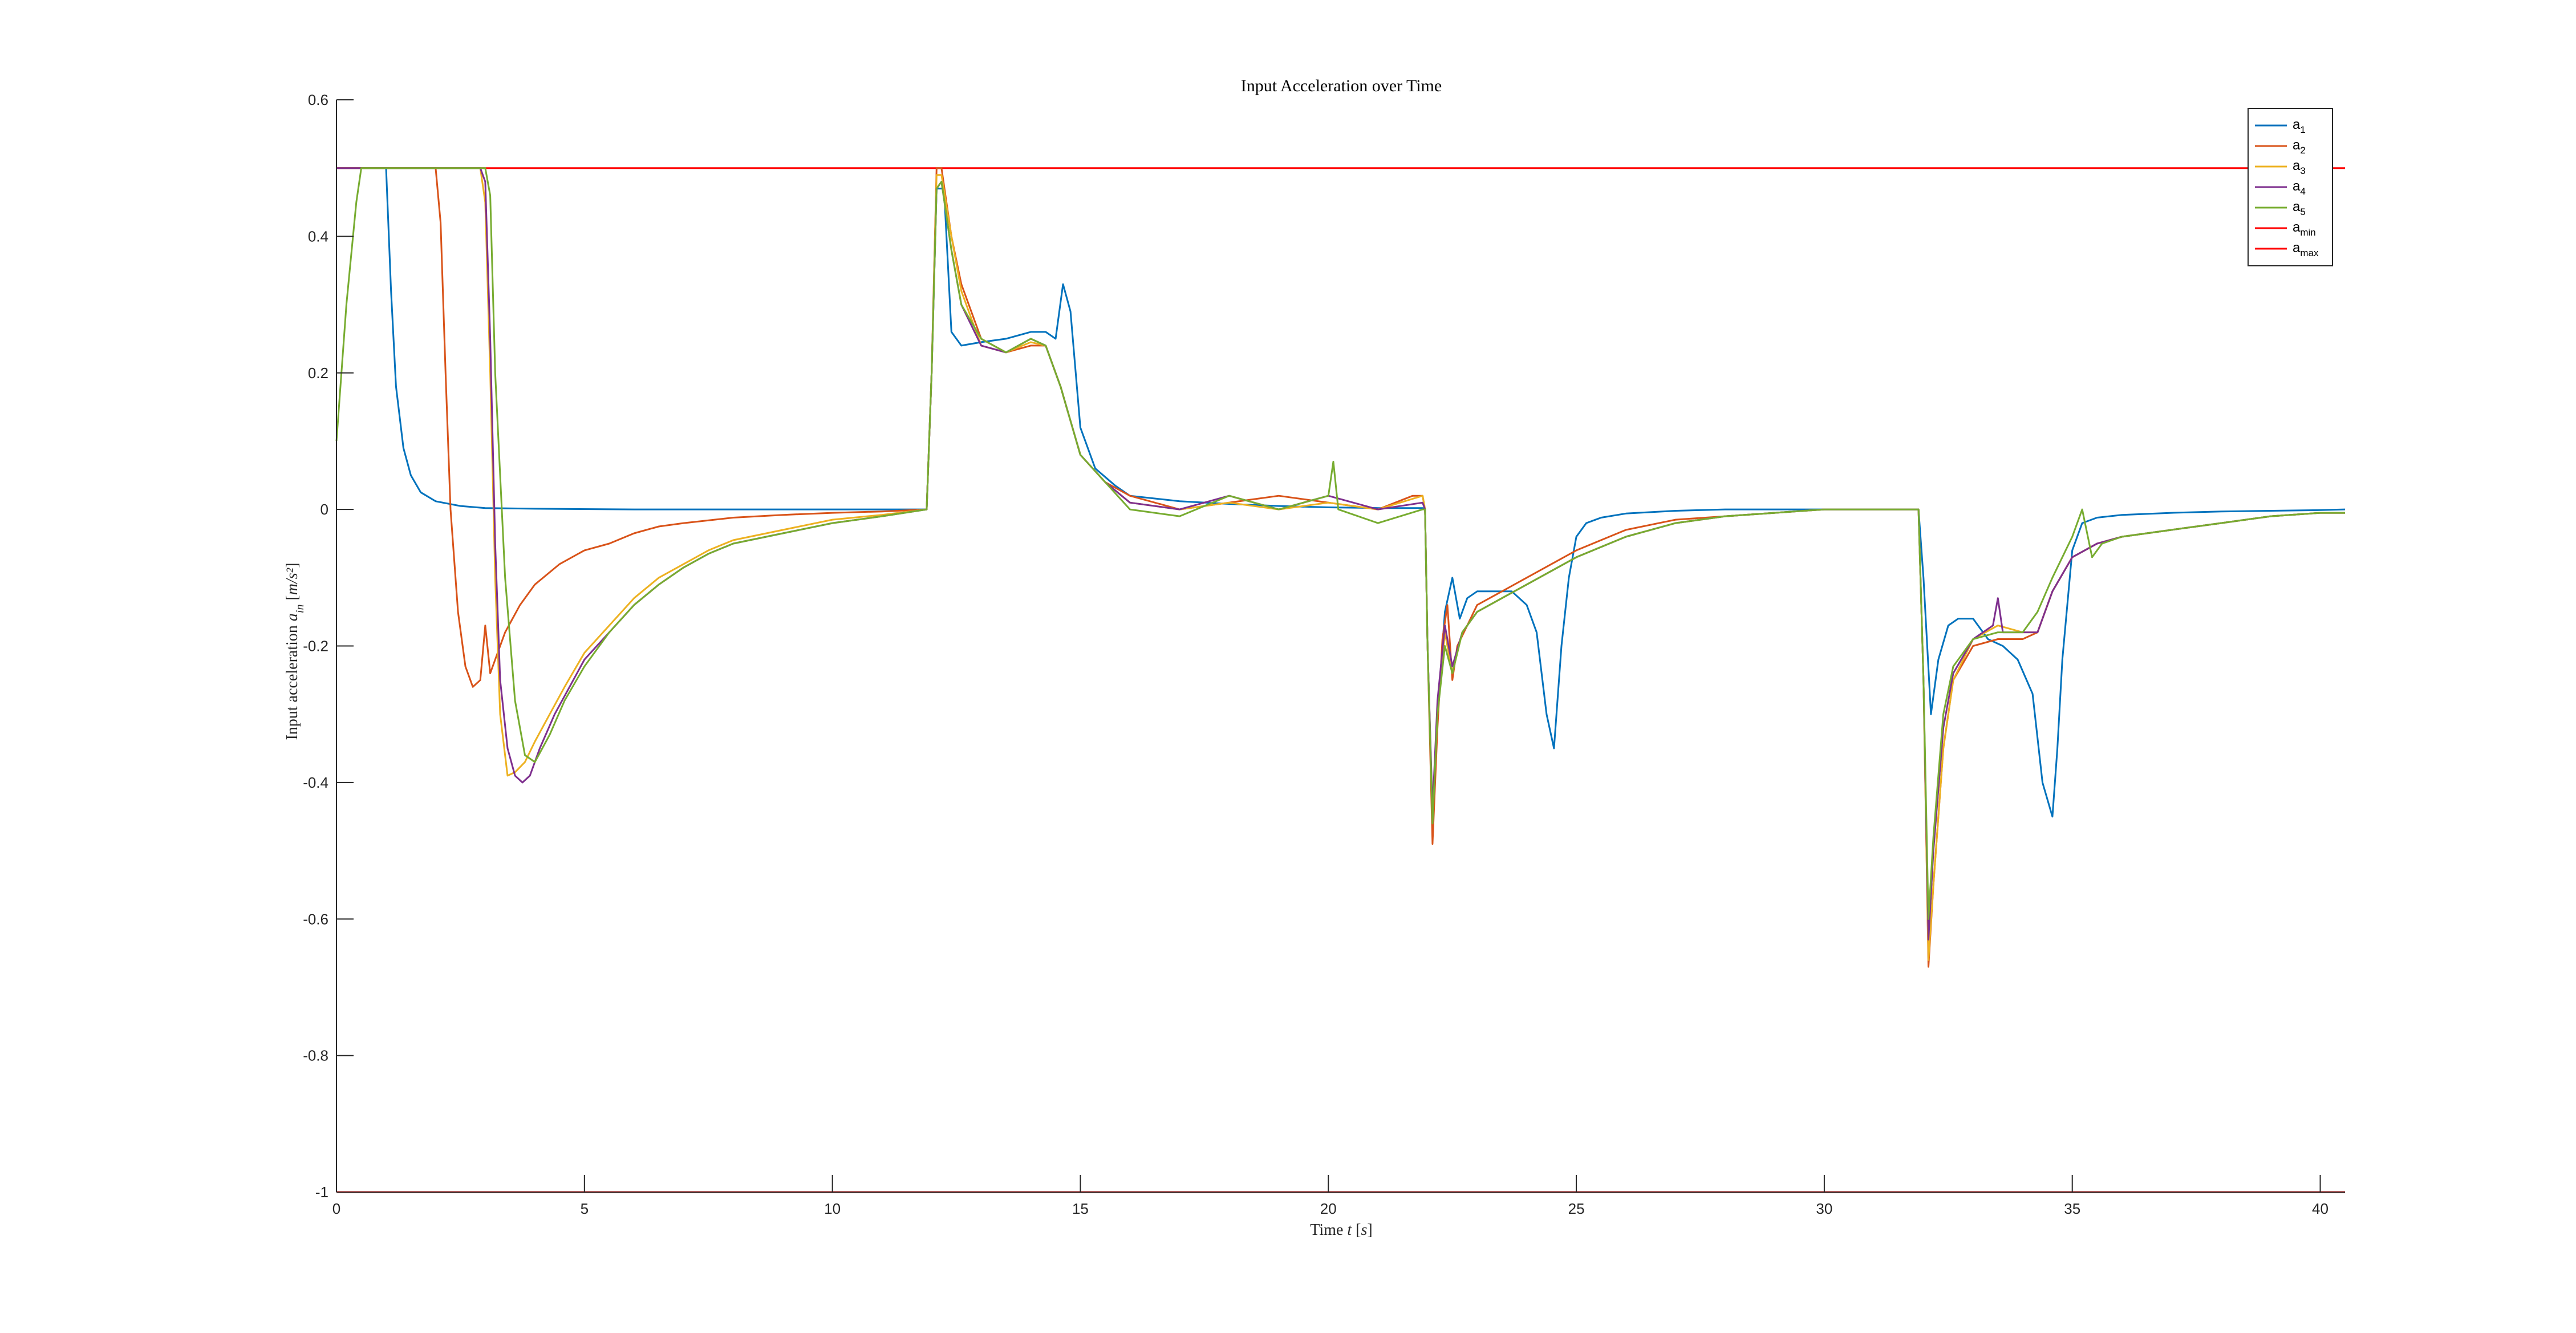 The height and width of the screenshot is (1333, 2576). Describe the element at coordinates (1080, 1208) in the screenshot. I see `x-tick-label: 15` at that location.